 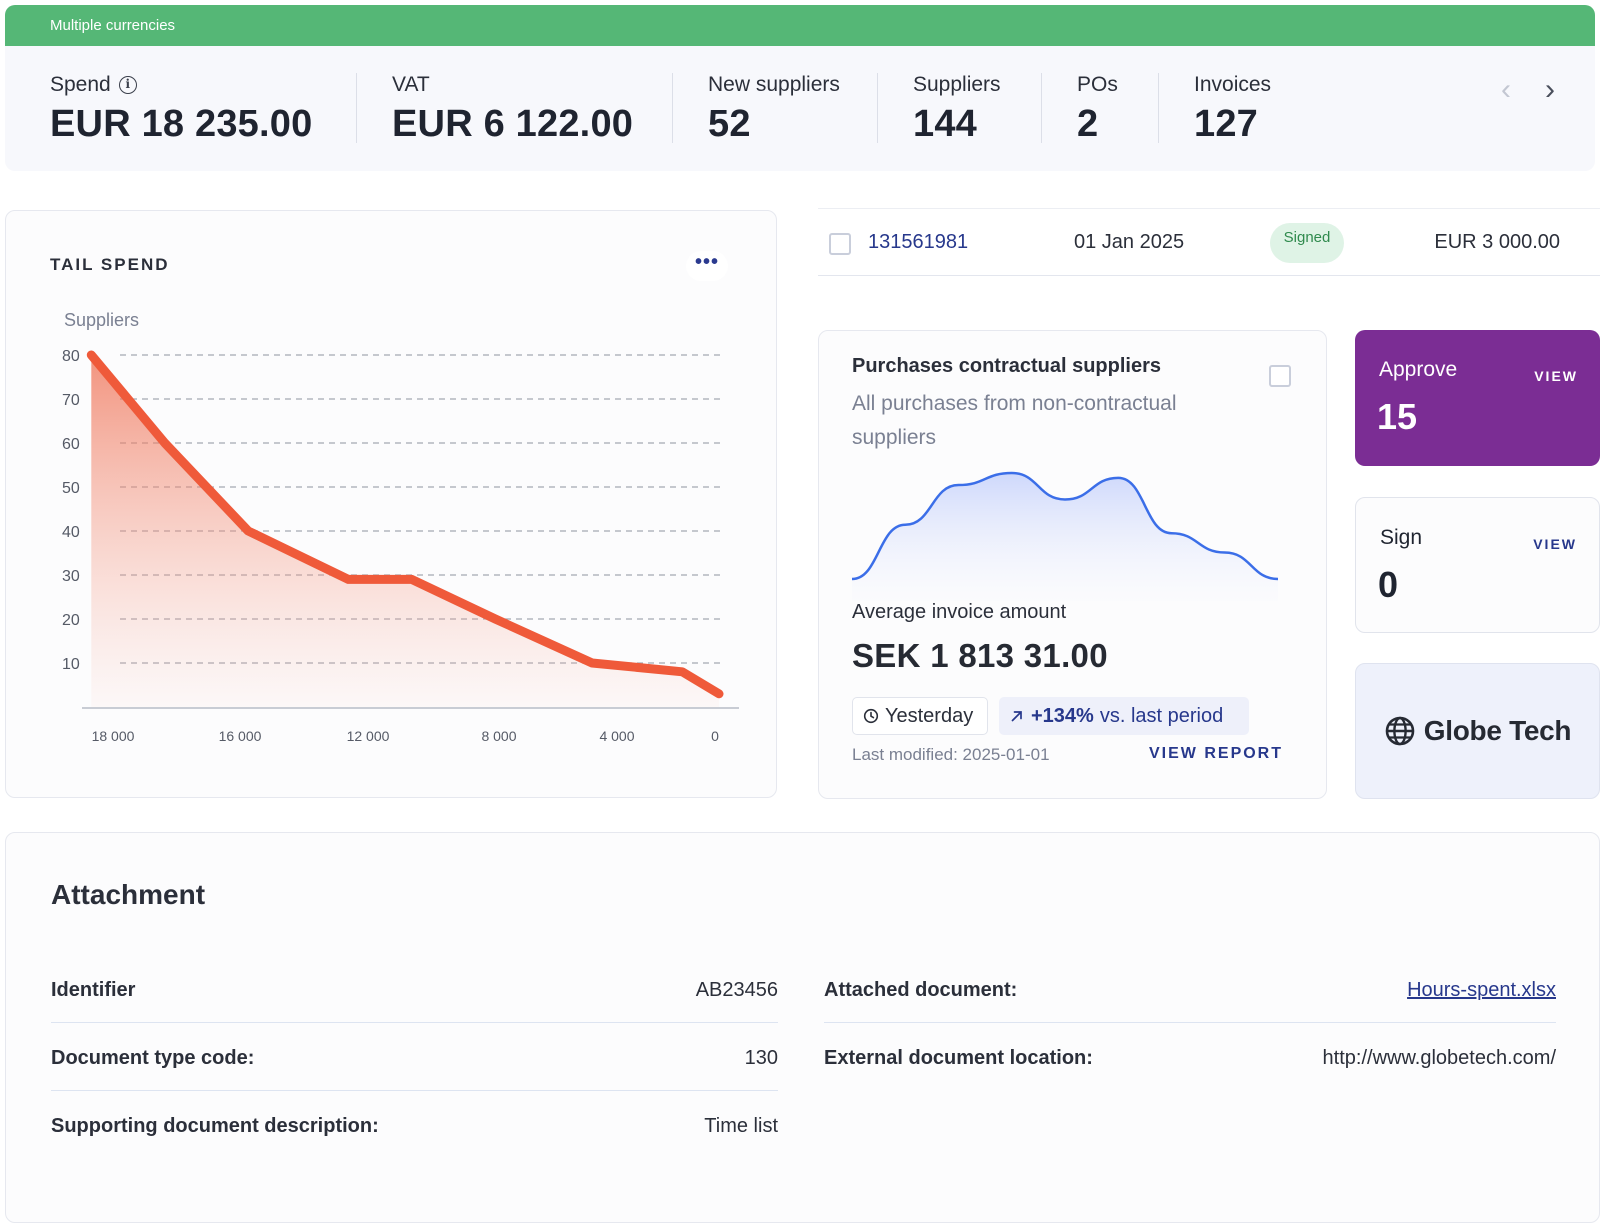 What do you see at coordinates (128, 894) in the screenshot?
I see `attachment-title: Attachment` at bounding box center [128, 894].